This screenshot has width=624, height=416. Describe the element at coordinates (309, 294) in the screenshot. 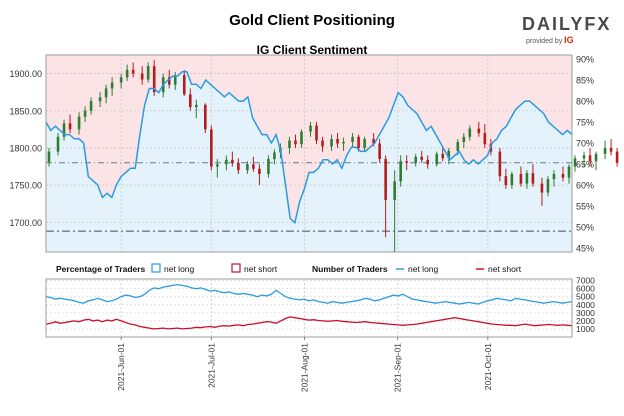

I see `net-long-count-line` at that location.